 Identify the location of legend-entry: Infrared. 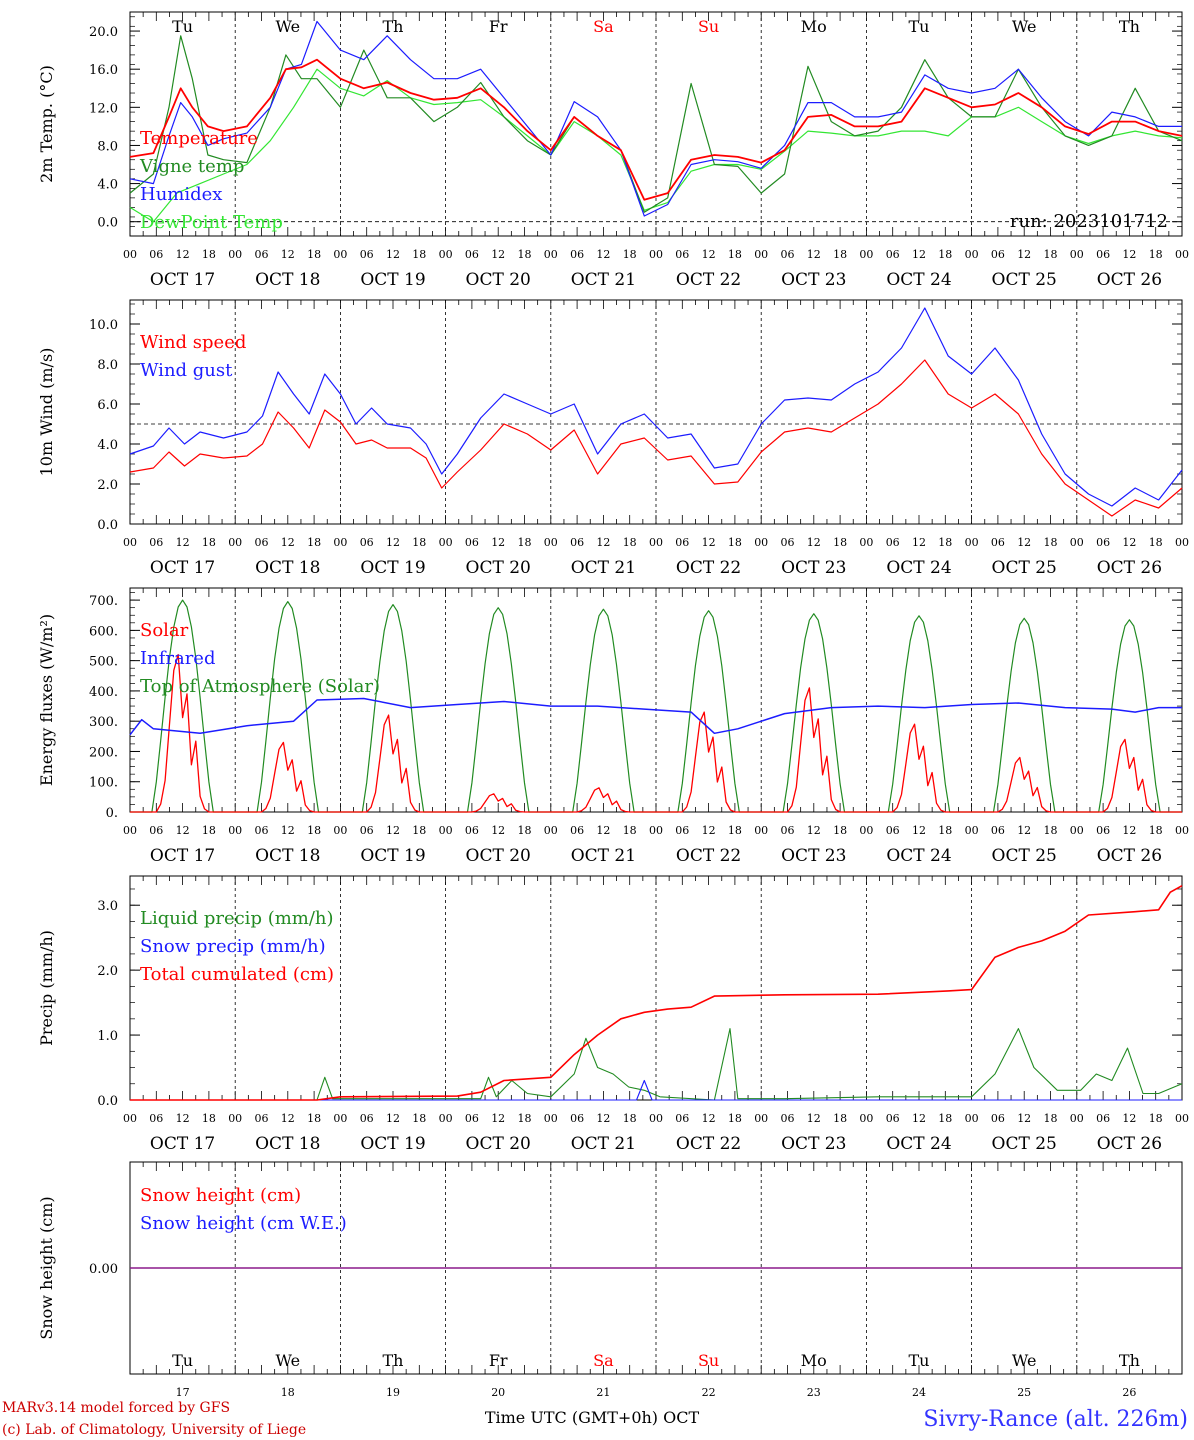
(177, 658).